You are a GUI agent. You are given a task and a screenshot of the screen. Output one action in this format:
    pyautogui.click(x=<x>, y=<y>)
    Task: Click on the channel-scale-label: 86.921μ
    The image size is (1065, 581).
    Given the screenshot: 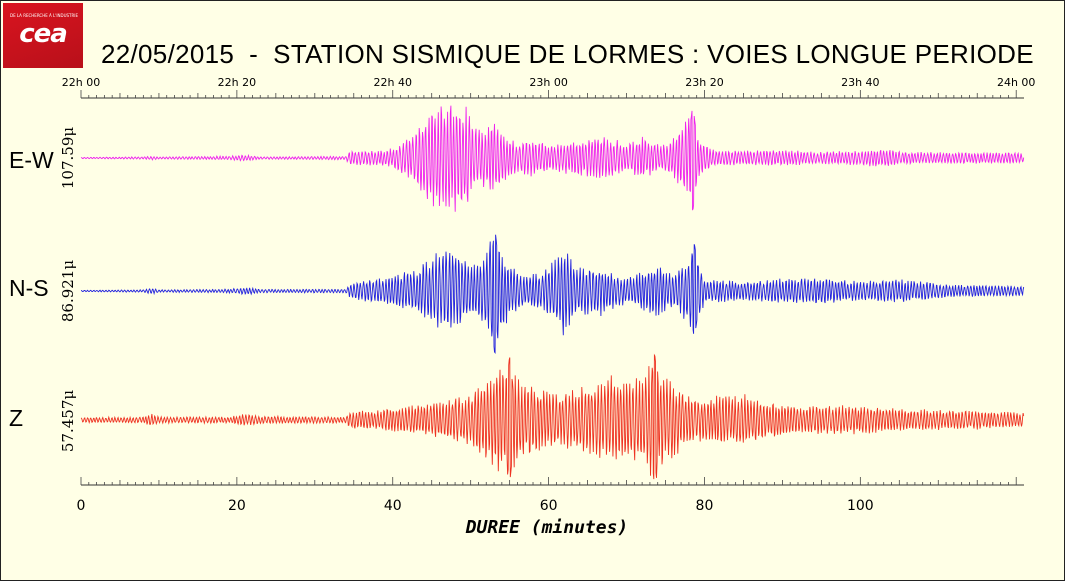 What is the action you would take?
    pyautogui.click(x=68, y=291)
    